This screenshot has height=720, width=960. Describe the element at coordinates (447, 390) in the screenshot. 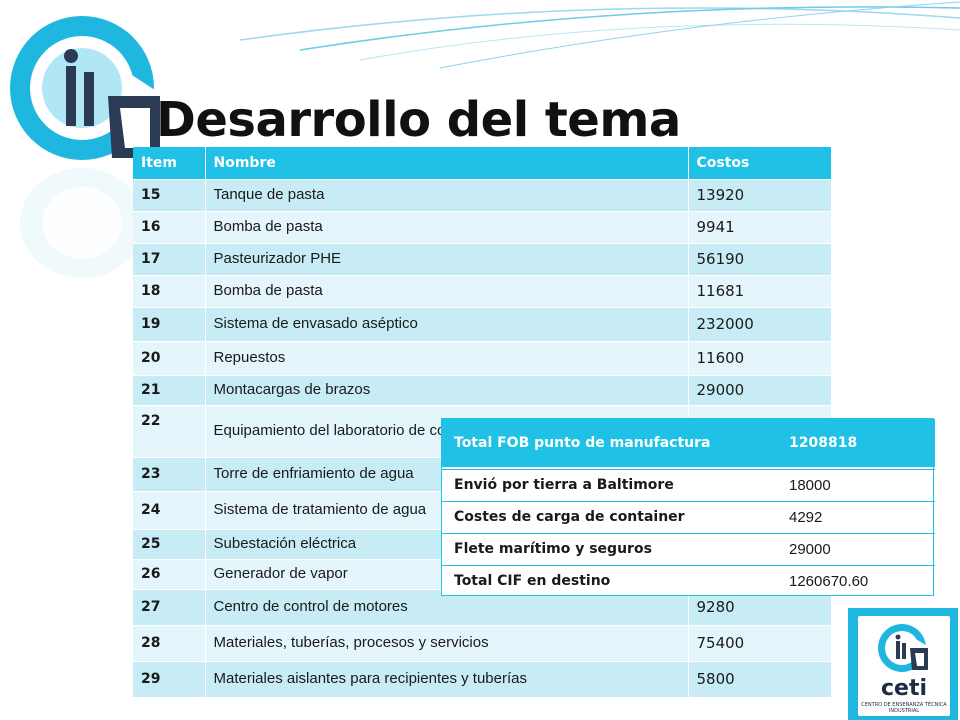

I see `row-nombre: Montacargas de brazos` at that location.